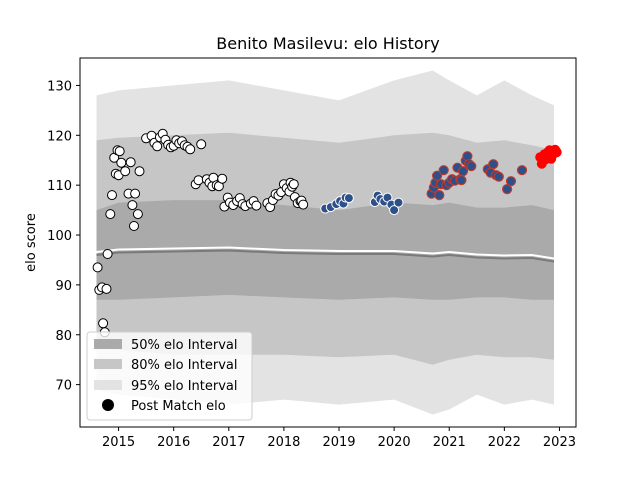  I want to click on legend-label-post-match: Post Match elo, so click(178, 406).